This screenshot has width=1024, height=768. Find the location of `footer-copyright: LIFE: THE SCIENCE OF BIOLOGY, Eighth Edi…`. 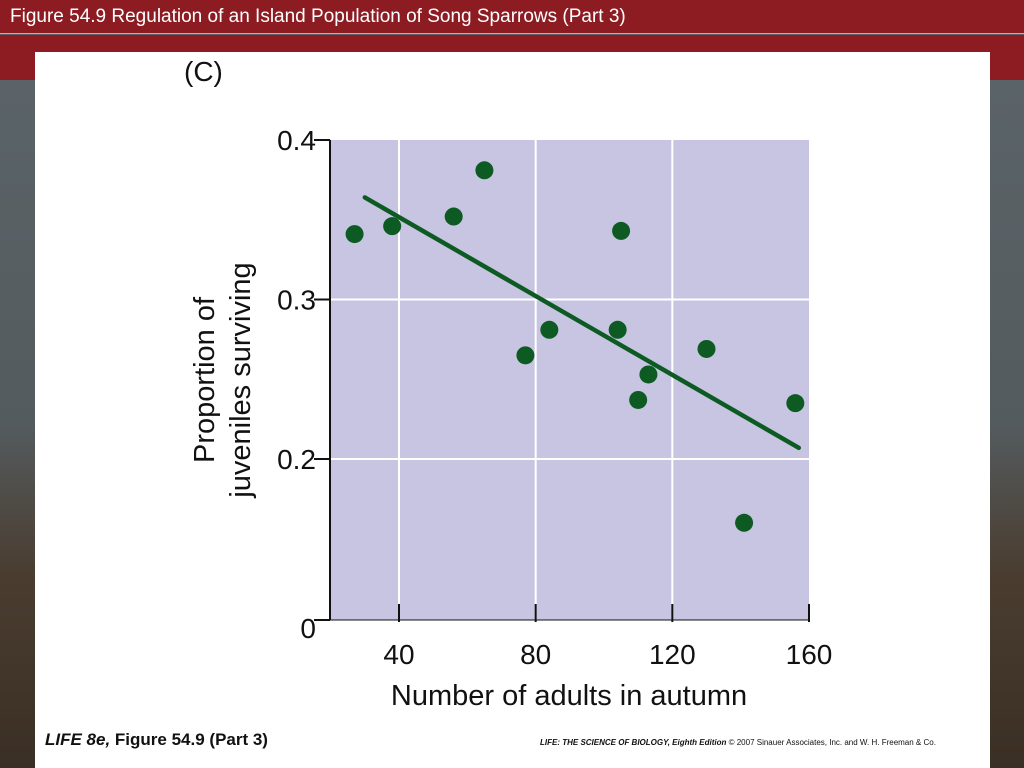

footer-copyright: LIFE: THE SCIENCE OF BIOLOGY, Eighth Edi… is located at coordinates (738, 742).